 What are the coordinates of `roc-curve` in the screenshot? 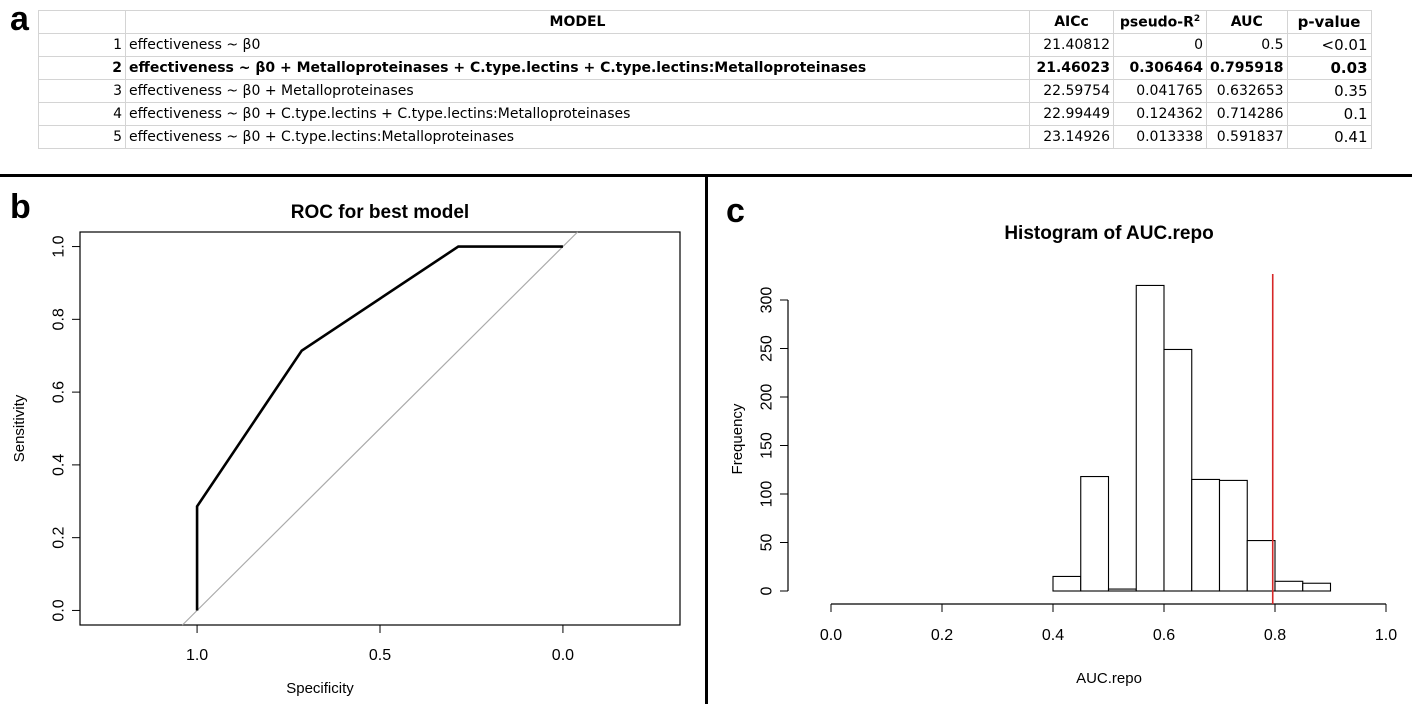 It's located at (379, 428).